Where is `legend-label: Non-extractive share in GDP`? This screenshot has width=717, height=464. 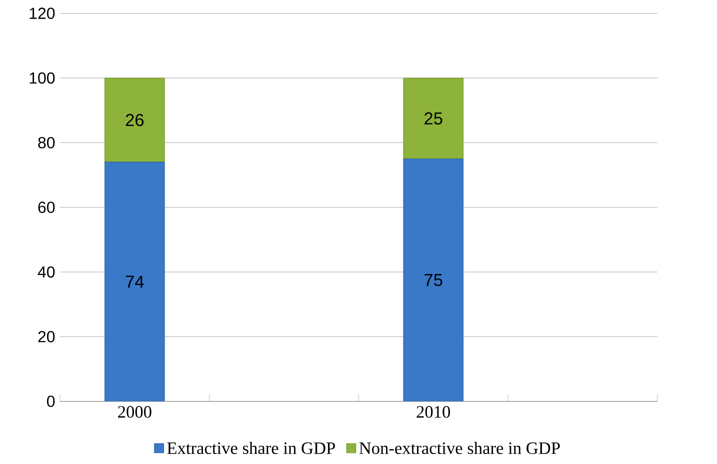
legend-label: Non-extractive share in GDP is located at coordinates (459, 448).